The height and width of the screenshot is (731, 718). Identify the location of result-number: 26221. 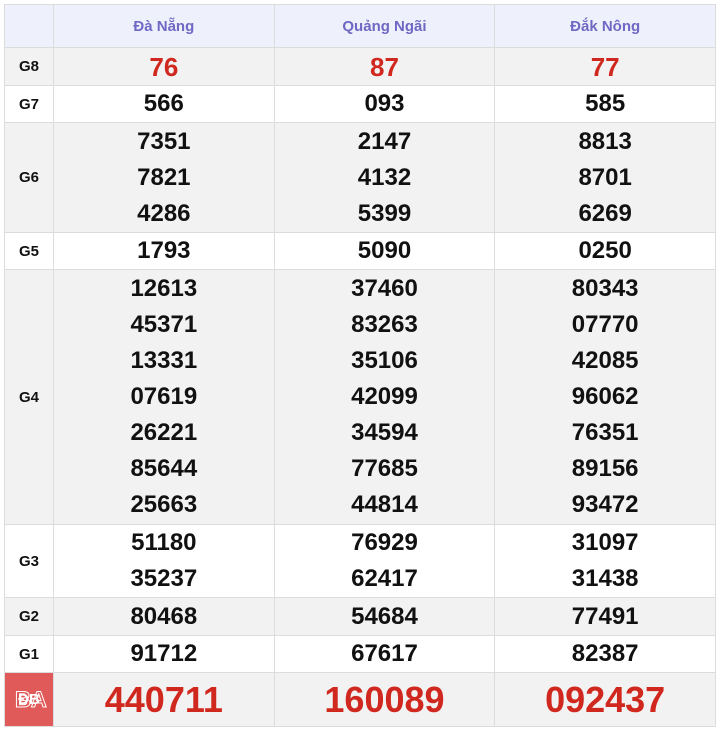
(164, 432).